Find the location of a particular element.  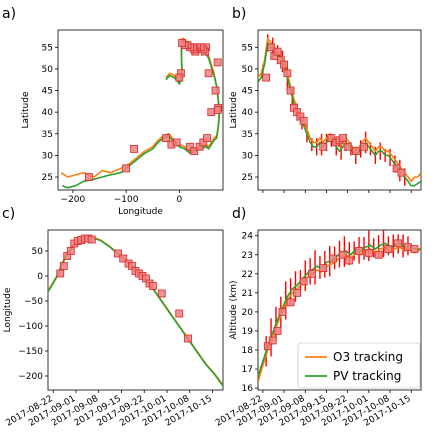

legend-box is located at coordinates (359, 365).